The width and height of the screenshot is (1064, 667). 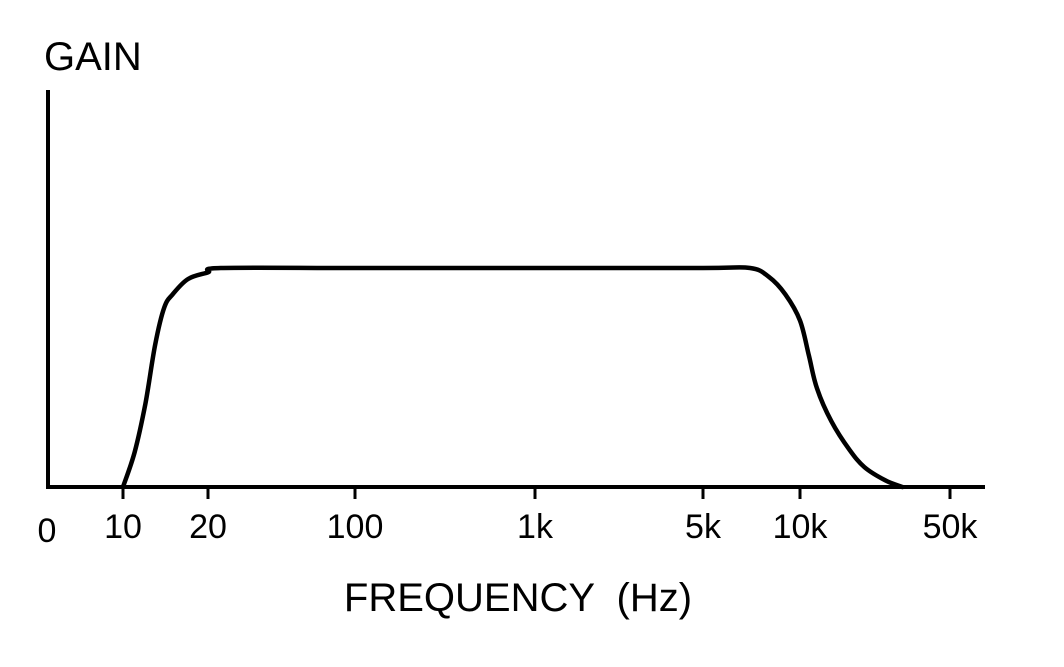 What do you see at coordinates (535, 527) in the screenshot?
I see `x-tick-label: 1k` at bounding box center [535, 527].